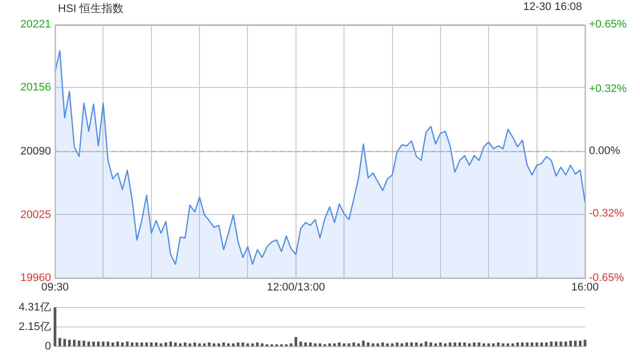 Image resolution: width=640 pixels, height=360 pixels. Describe the element at coordinates (35, 214) in the screenshot. I see `y-tick-label: 20025` at that location.